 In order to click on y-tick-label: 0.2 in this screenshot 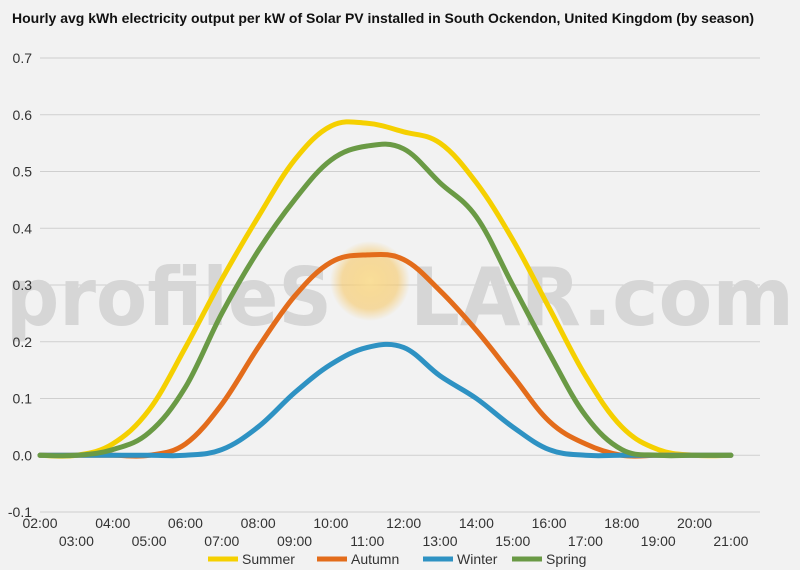, I will do `click(23, 342)`.